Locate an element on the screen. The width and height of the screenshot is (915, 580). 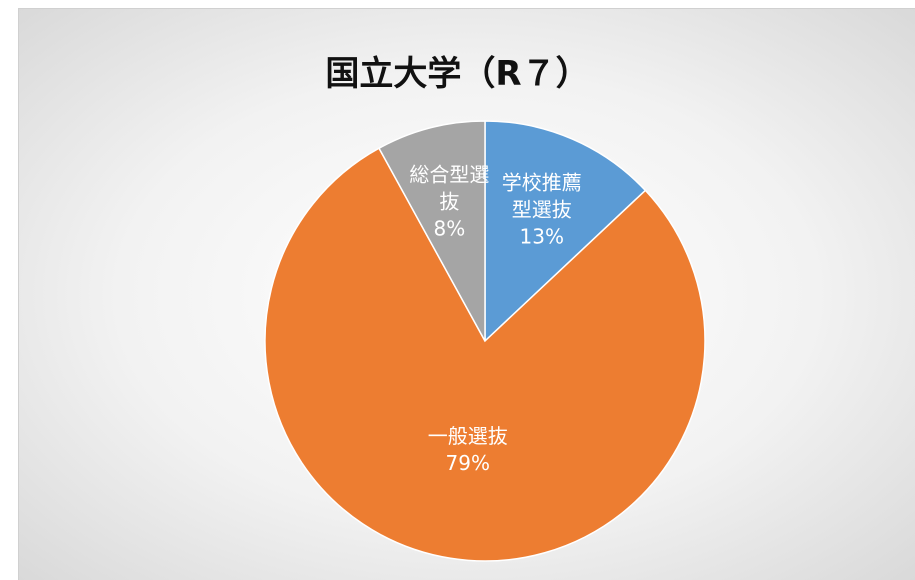
data-label: 学校推薦型選抜 13% is located at coordinates (542, 209).